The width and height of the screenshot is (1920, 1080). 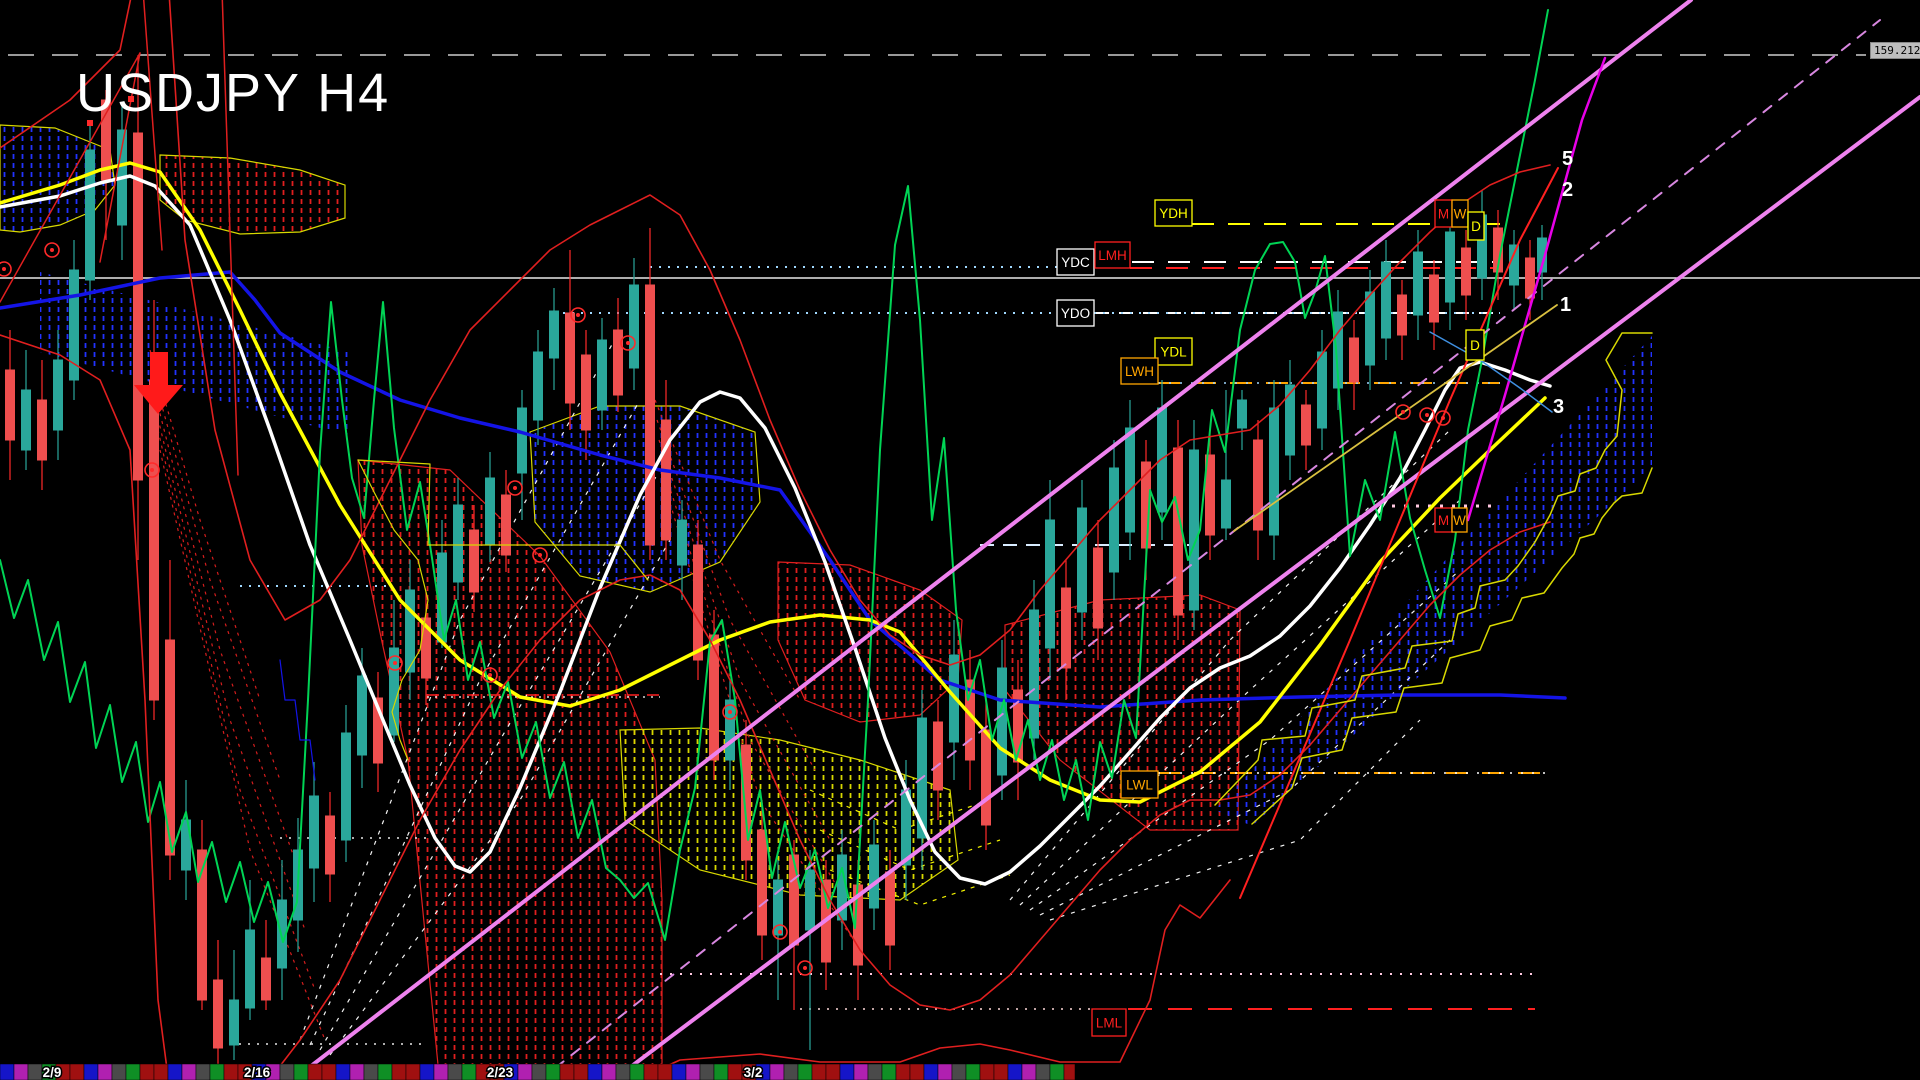 What do you see at coordinates (485, 692) in the screenshot?
I see `fan-white-left` at bounding box center [485, 692].